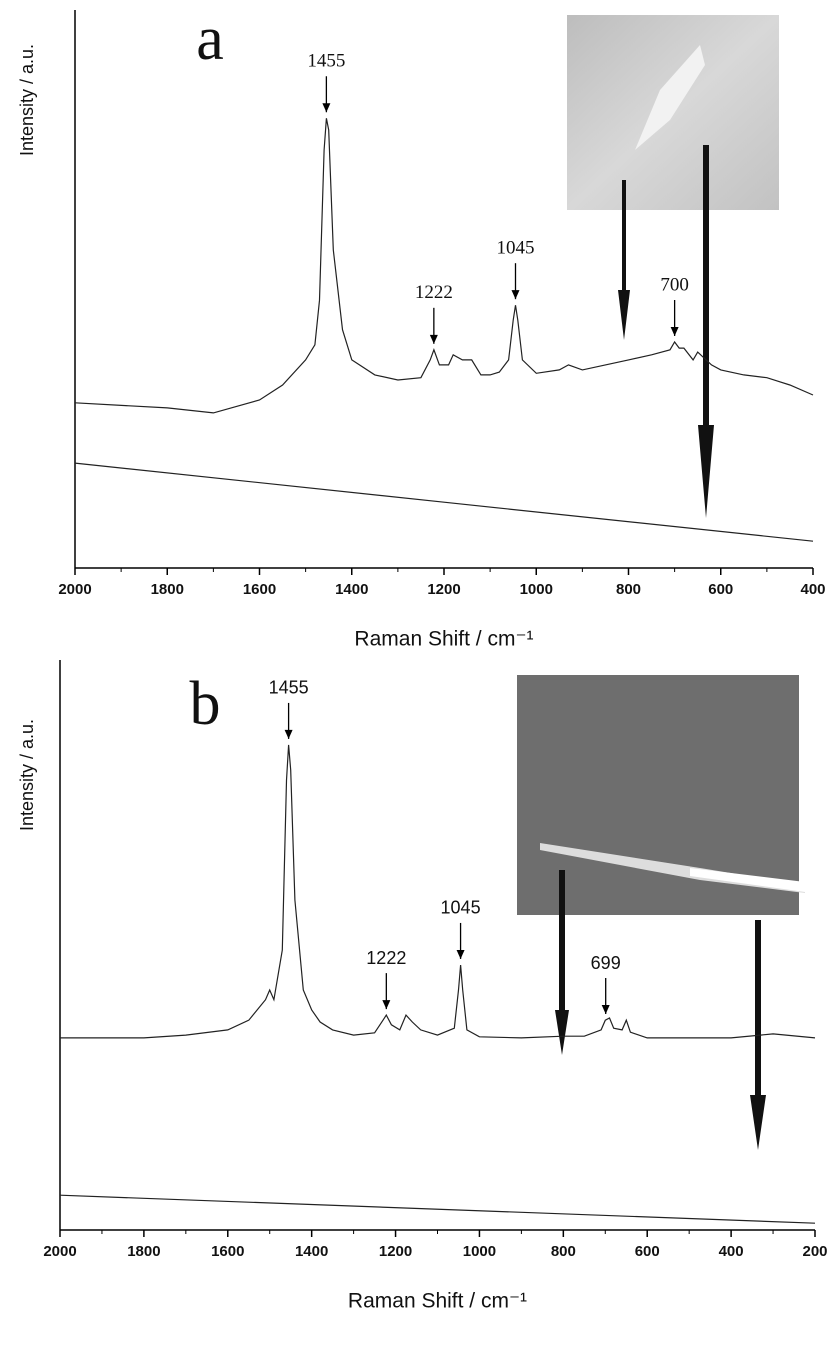  Describe the element at coordinates (606, 963) in the screenshot. I see `peak-label: 699` at that location.